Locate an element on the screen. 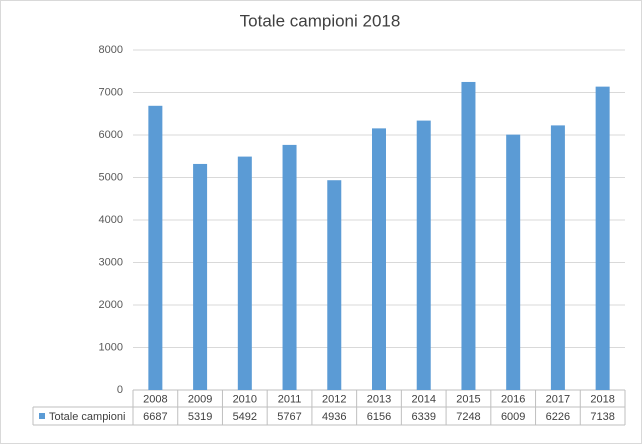 The height and width of the screenshot is (444, 642). data-table-value: 6226 is located at coordinates (558, 417).